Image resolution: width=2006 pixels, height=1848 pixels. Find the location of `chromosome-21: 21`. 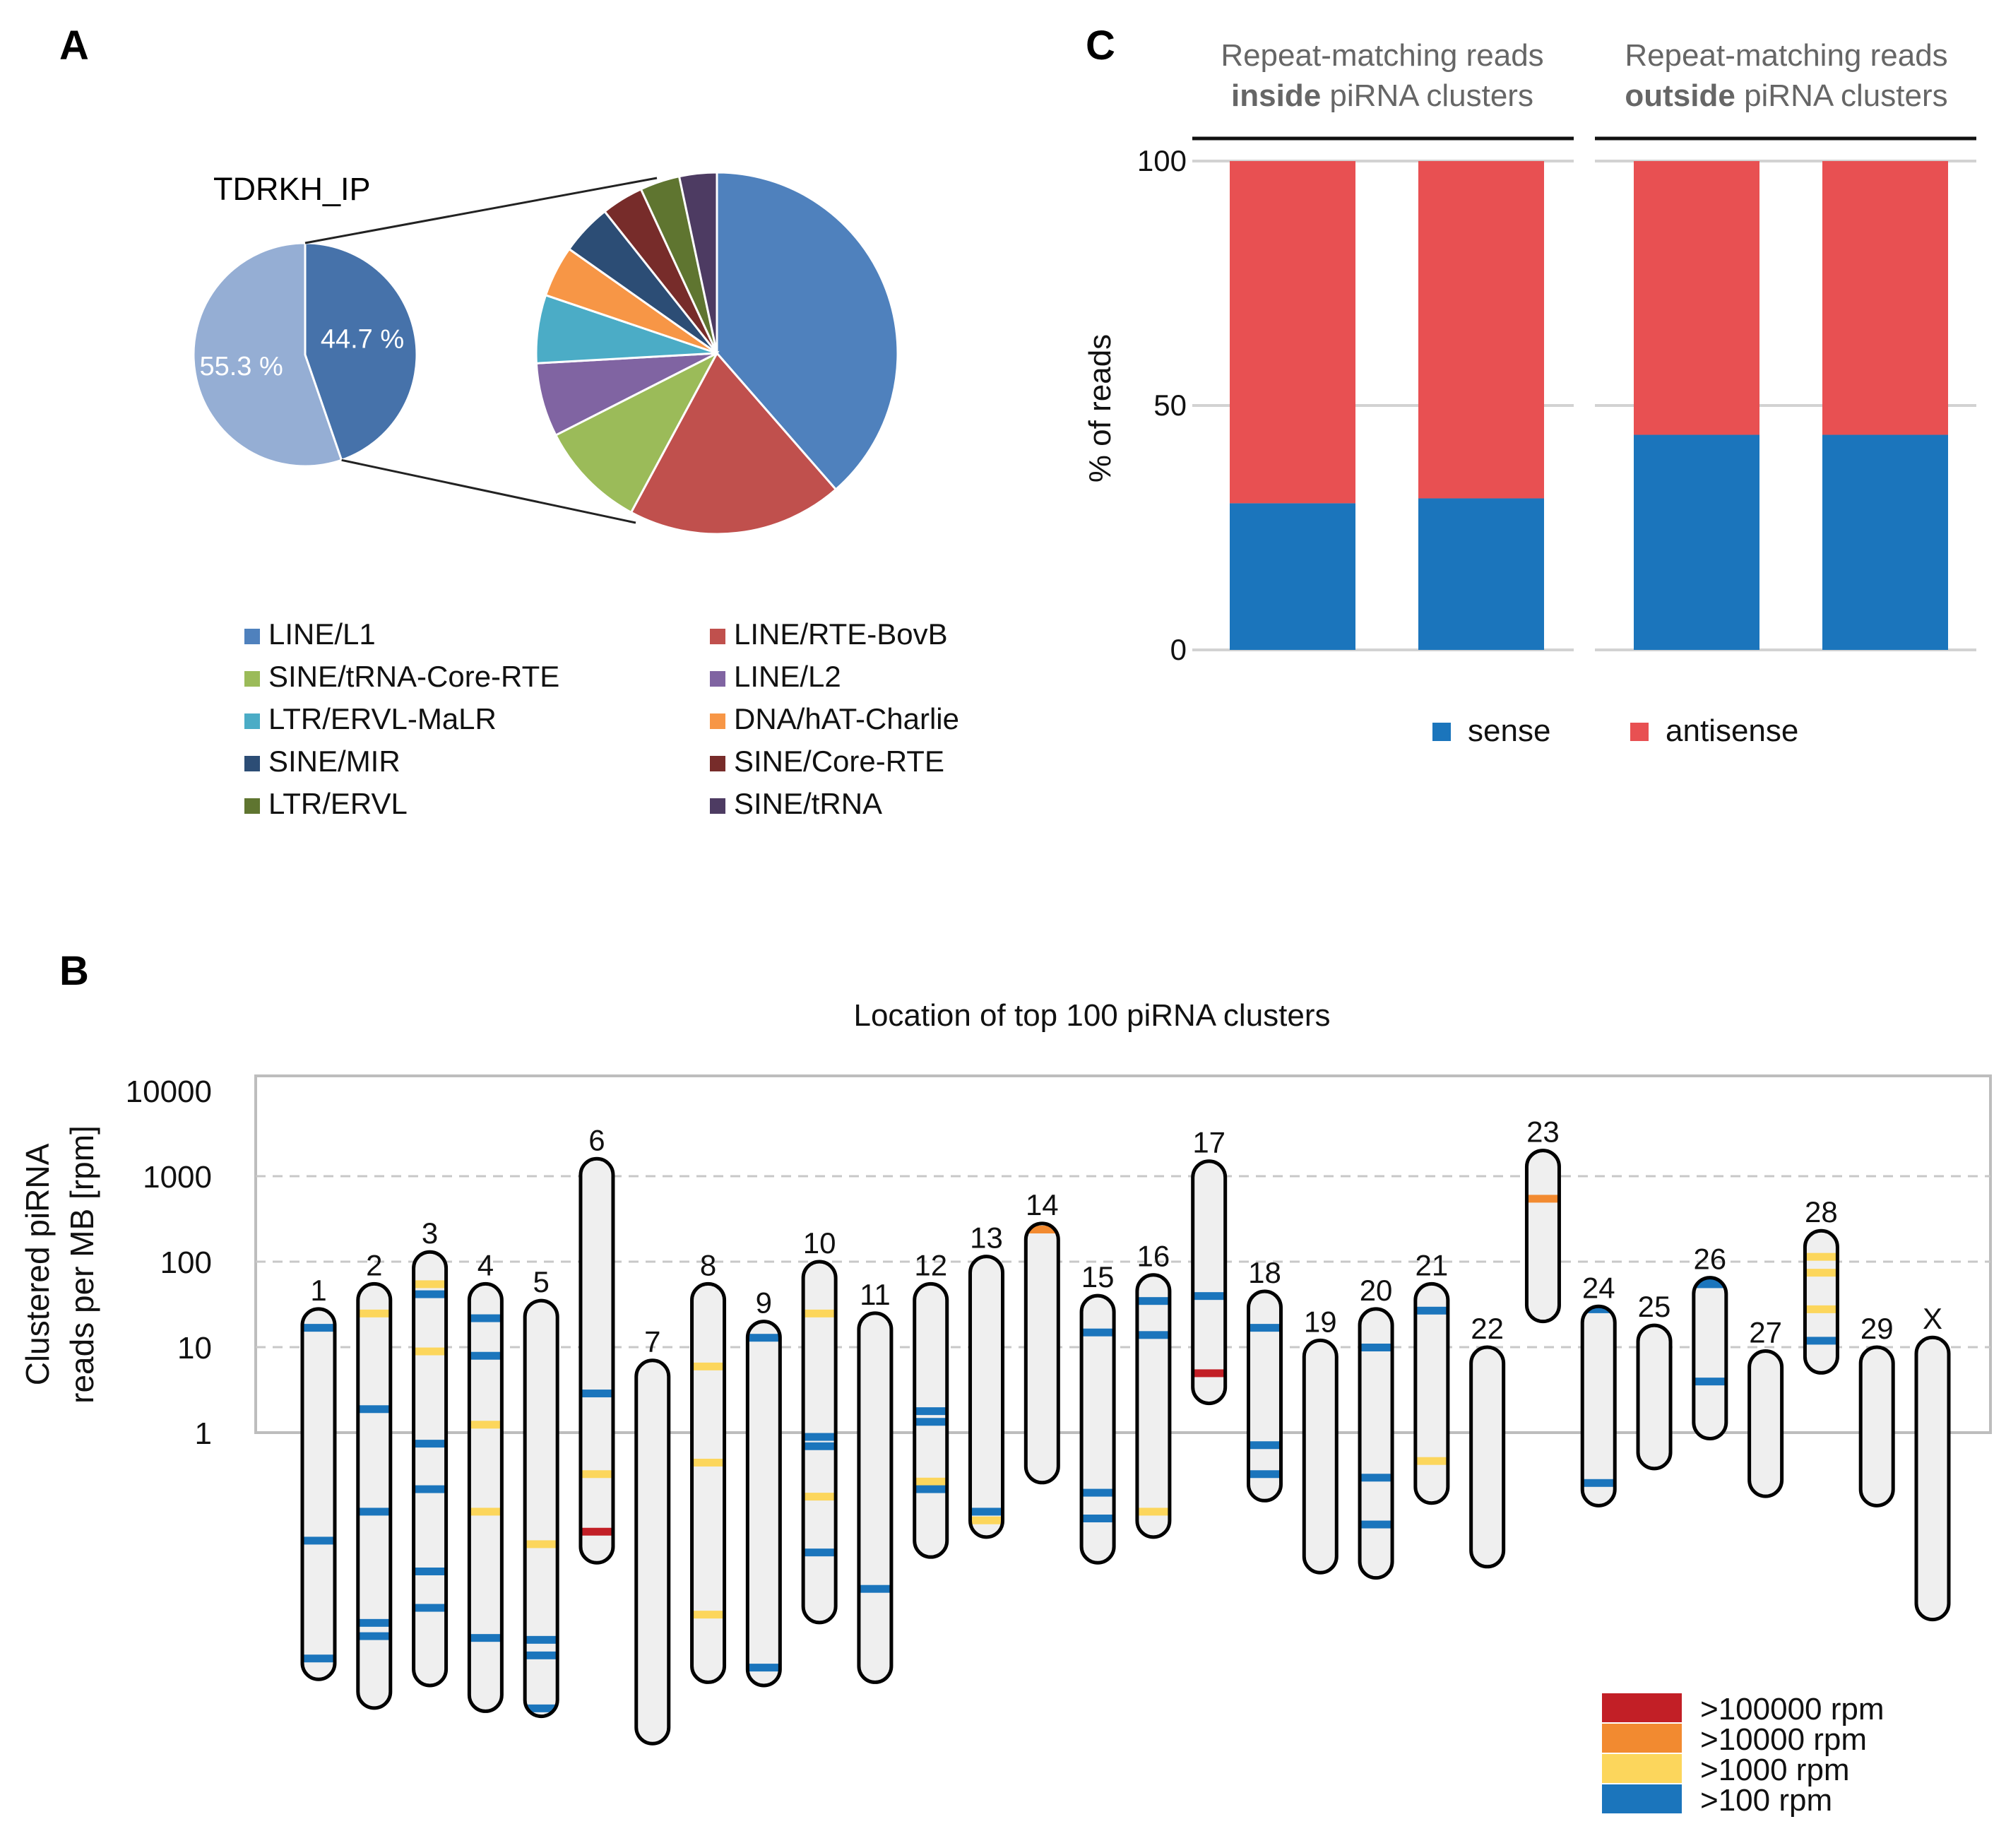

chromosome-21: 21 is located at coordinates (1431, 1376).